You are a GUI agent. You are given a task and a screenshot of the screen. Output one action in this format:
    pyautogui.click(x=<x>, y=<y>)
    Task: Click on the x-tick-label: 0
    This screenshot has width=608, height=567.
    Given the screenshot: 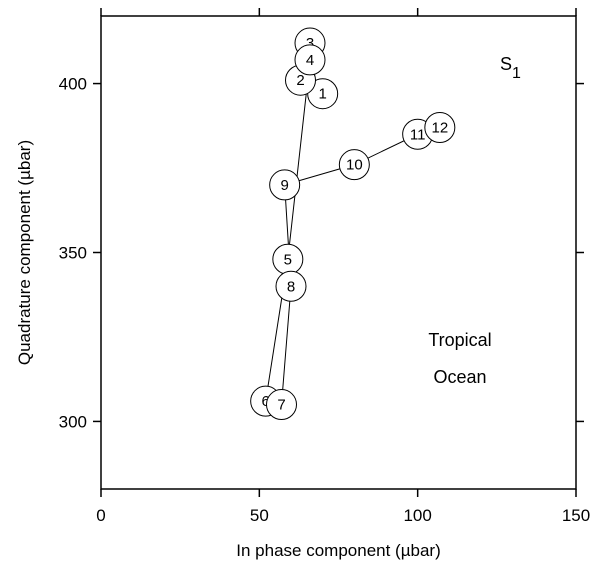 What is the action you would take?
    pyautogui.click(x=100, y=515)
    